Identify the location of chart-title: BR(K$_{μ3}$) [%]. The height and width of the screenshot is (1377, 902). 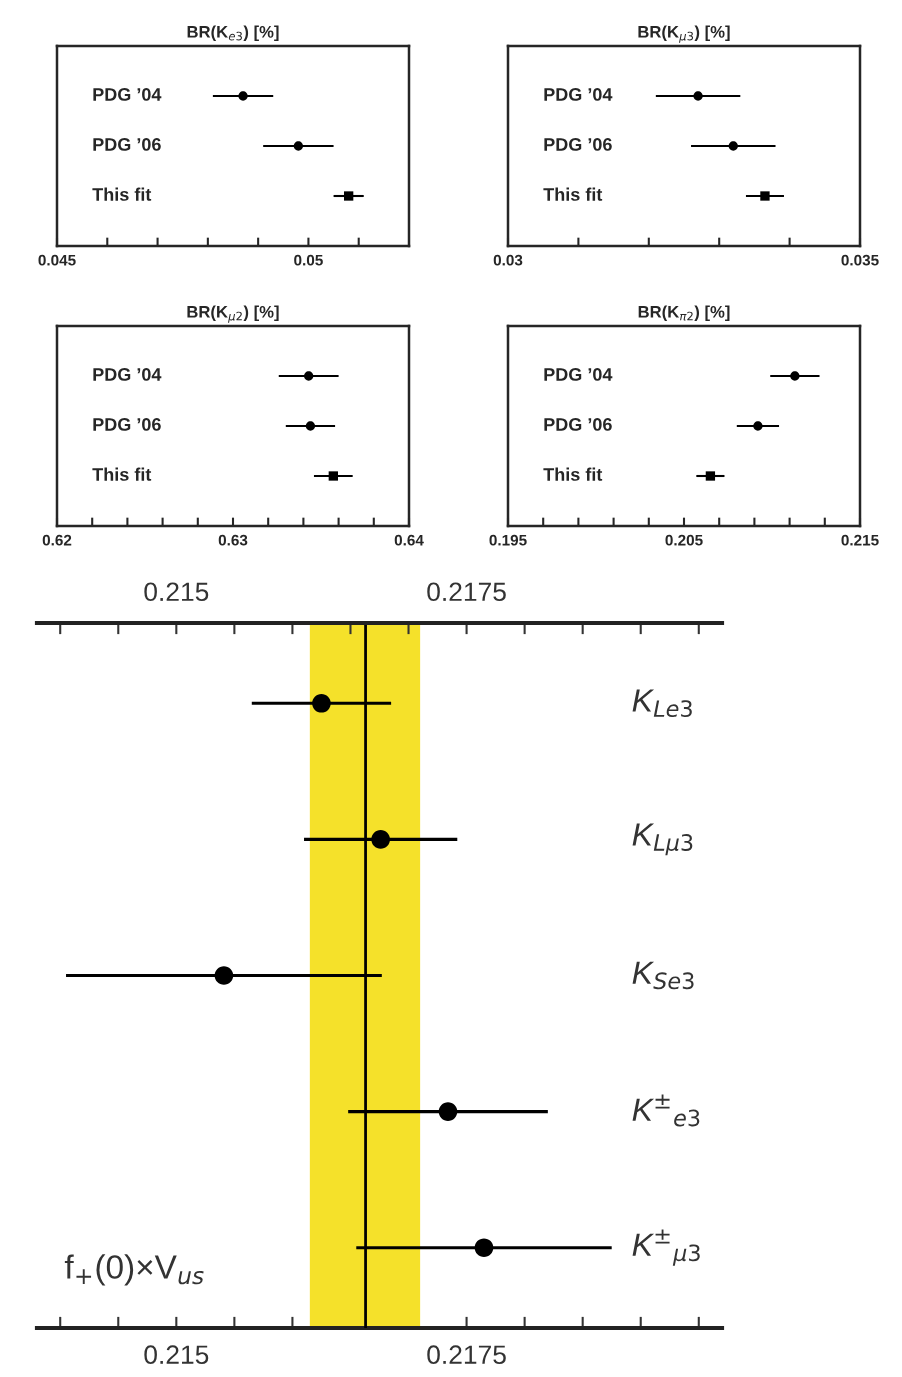
(684, 34).